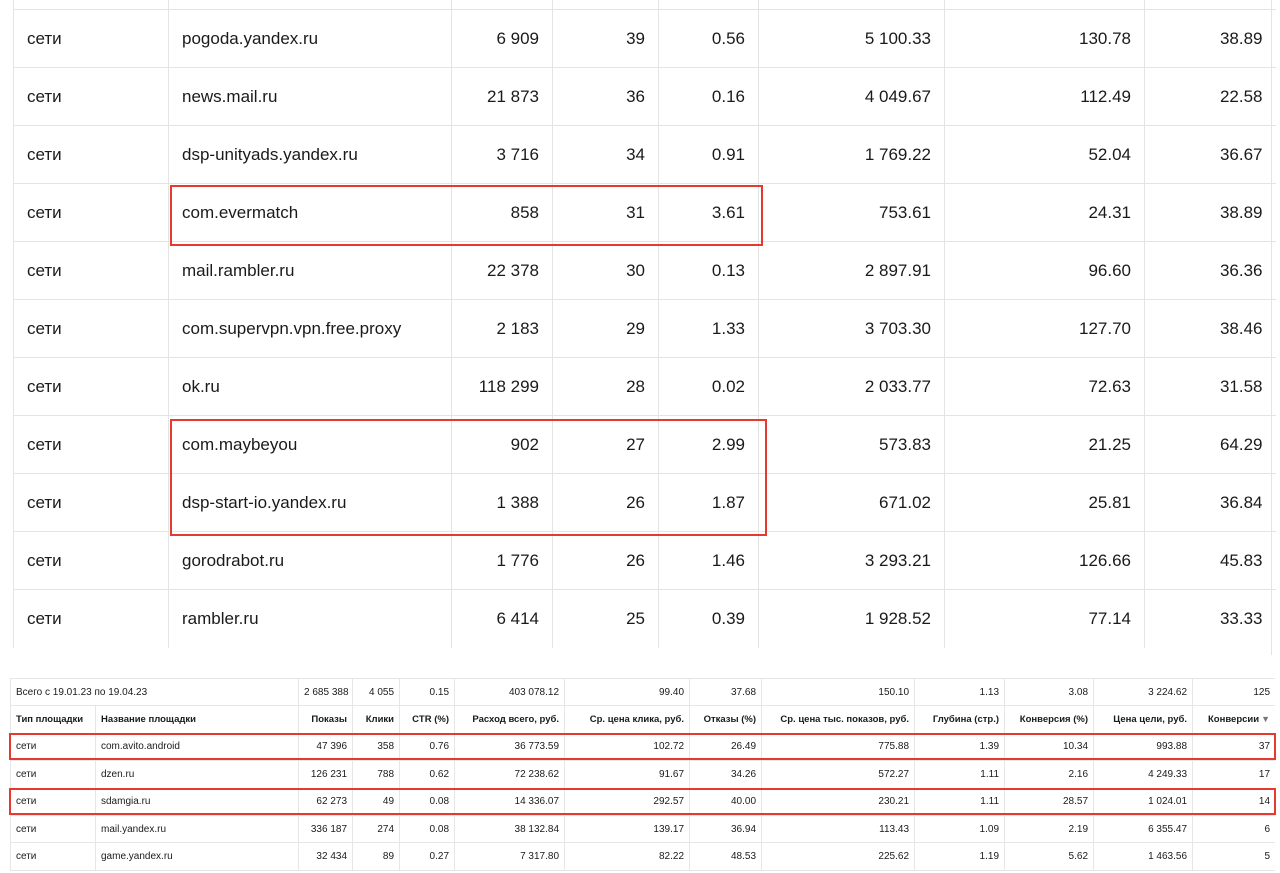  What do you see at coordinates (708, 270) in the screenshot?
I see `cell-ctr: 0.13` at bounding box center [708, 270].